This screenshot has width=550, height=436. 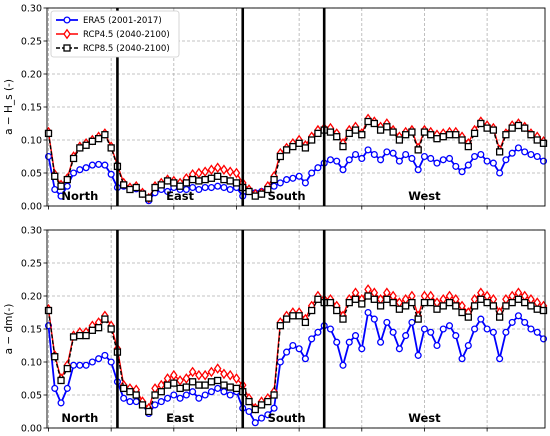 What do you see at coordinates (180, 418) in the screenshot?
I see `region-label: East` at bounding box center [180, 418].